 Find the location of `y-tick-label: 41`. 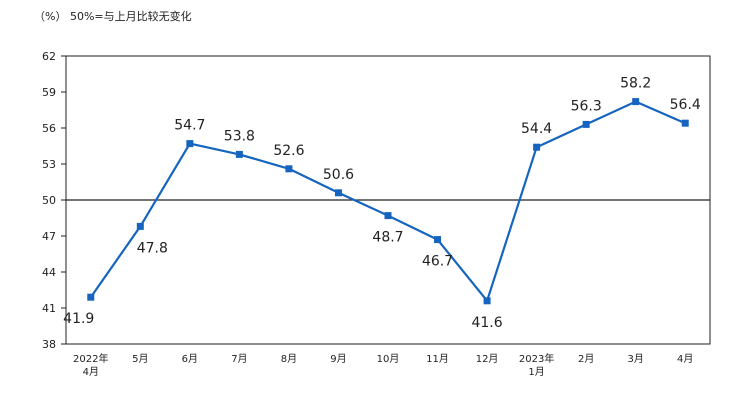

y-tick-label: 41 is located at coordinates (49, 308).